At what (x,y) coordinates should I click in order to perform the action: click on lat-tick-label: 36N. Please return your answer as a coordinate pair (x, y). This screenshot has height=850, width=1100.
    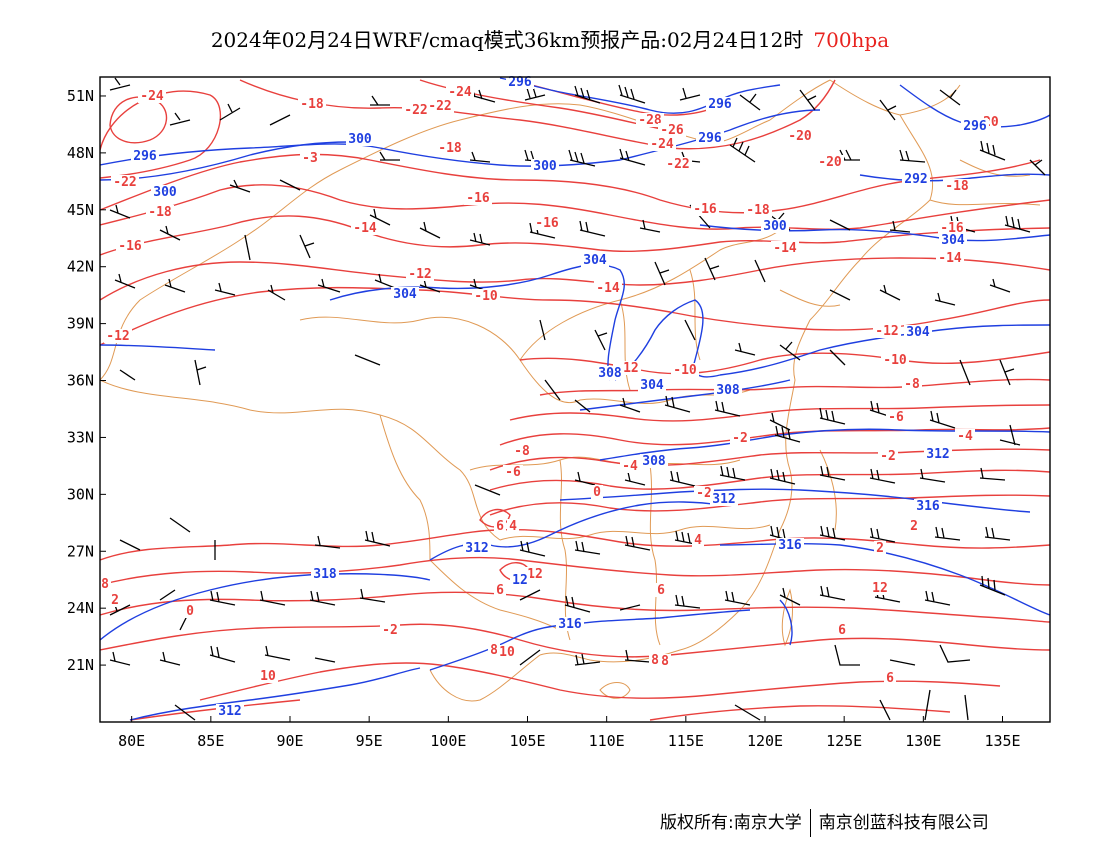
    Looking at the image, I should click on (80, 381).